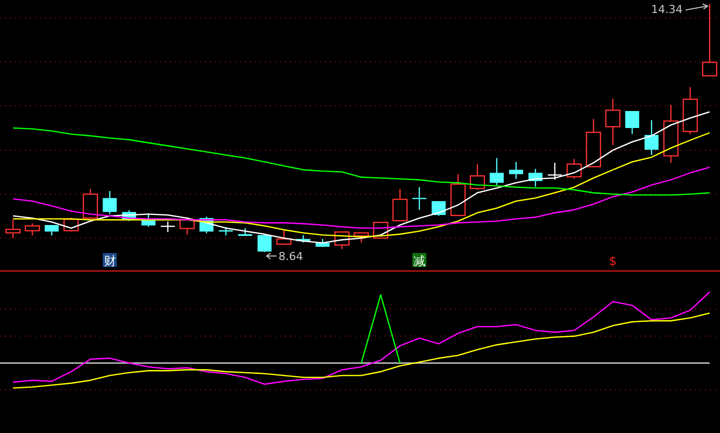 This screenshot has width=720, height=433. I want to click on annotation: 财, so click(109, 260).